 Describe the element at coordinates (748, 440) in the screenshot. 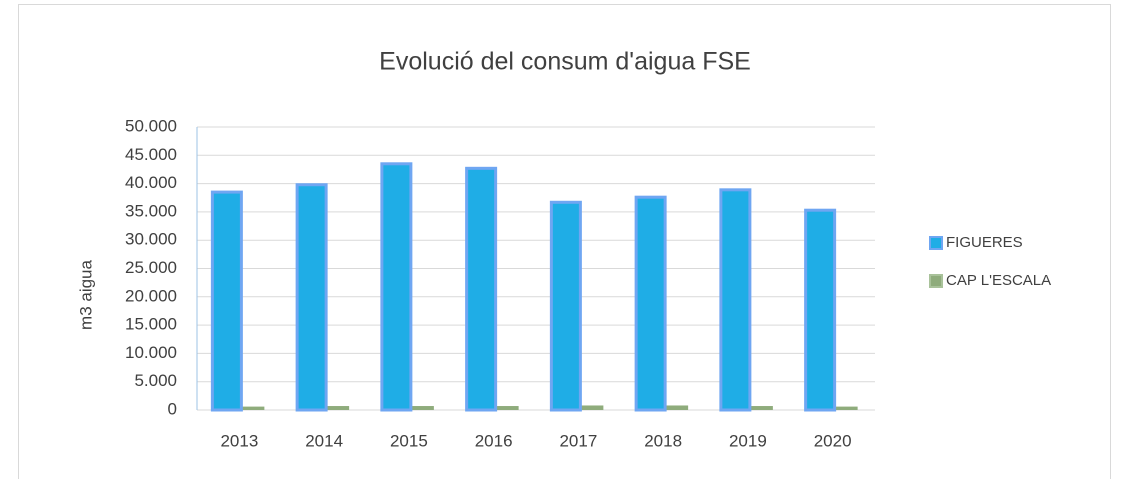

I see `x-tick-label: 2019` at that location.